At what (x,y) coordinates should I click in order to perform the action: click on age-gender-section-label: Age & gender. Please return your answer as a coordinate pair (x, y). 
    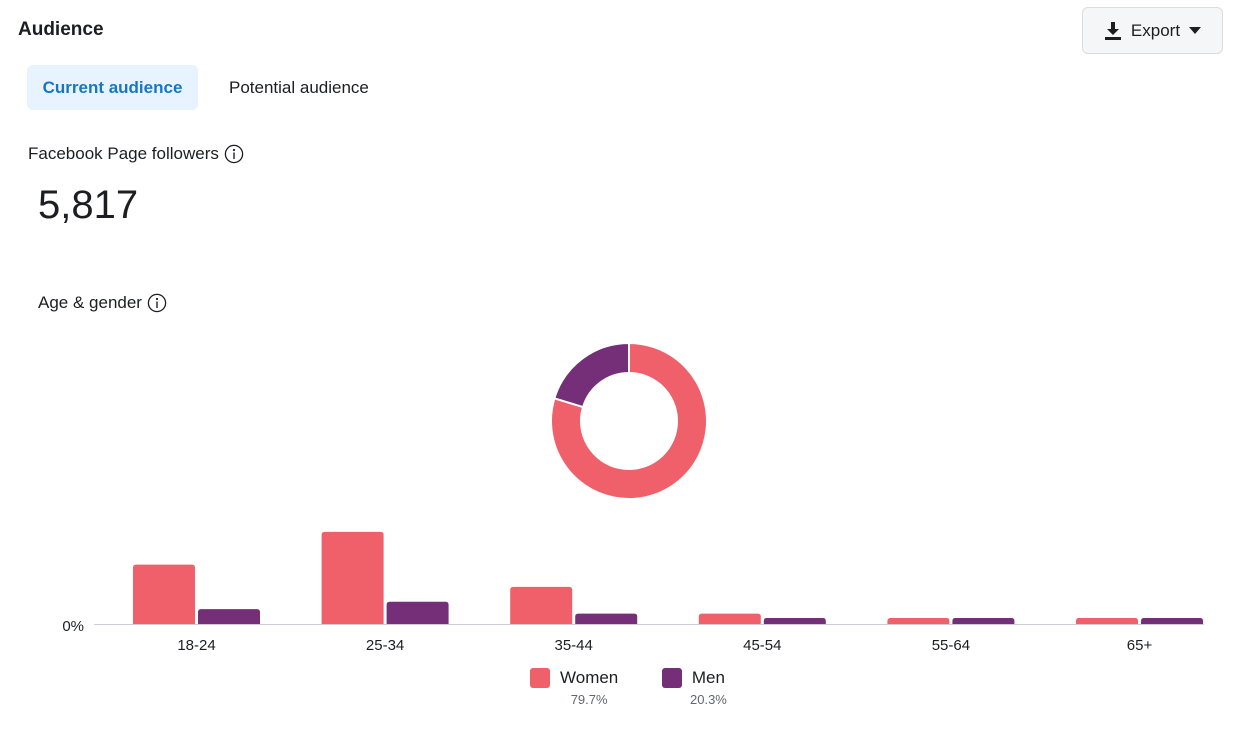
    Looking at the image, I should click on (102, 303).